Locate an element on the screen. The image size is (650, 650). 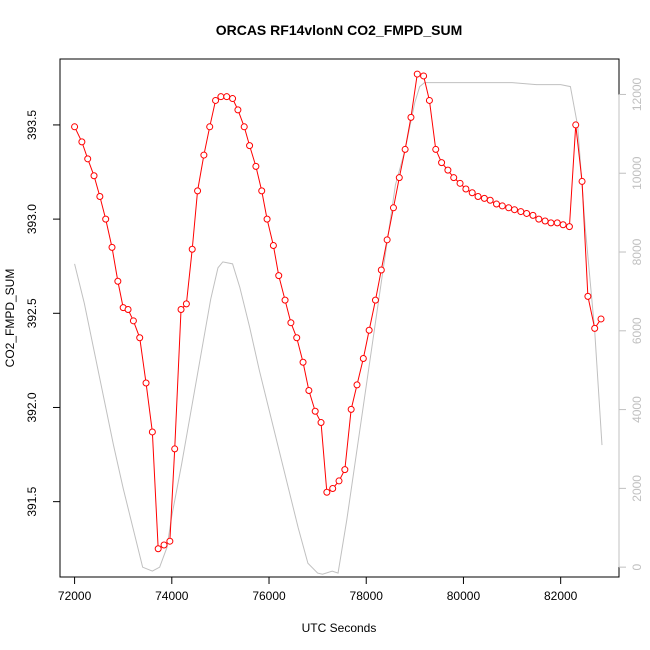
y-axis: 391.5 392.0 392.5 393.0 393.5 is located at coordinates (43, 313).